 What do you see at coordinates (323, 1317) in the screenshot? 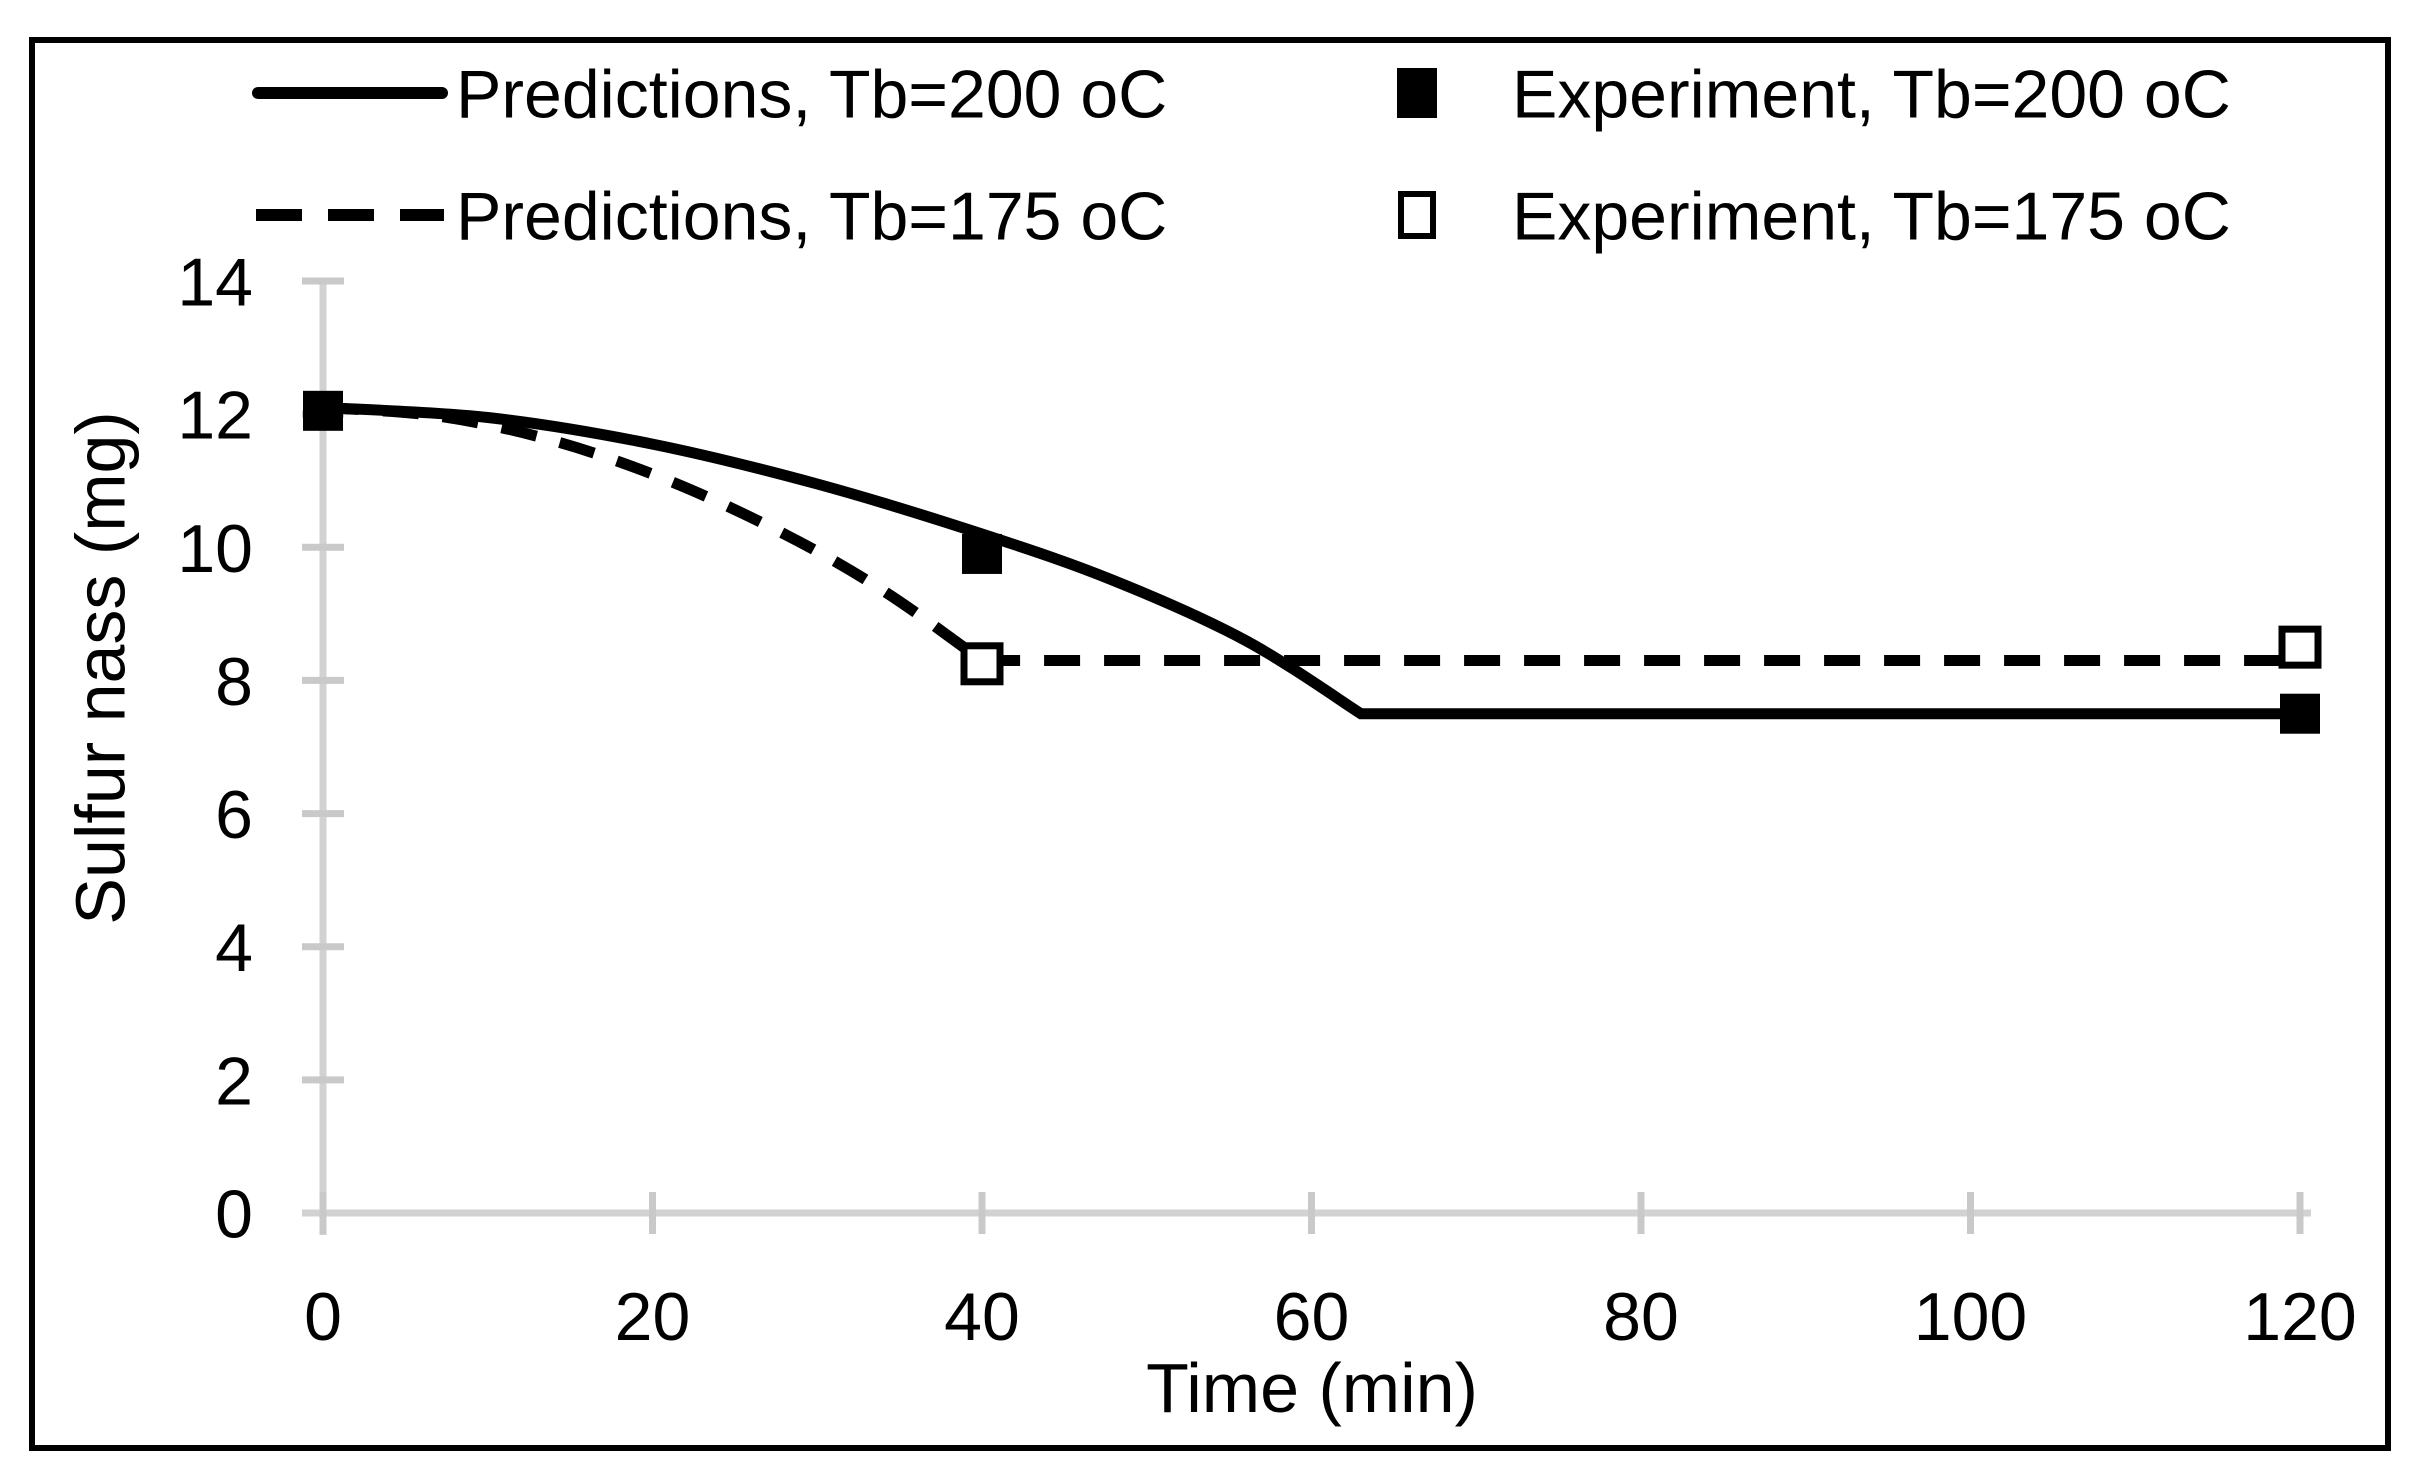
I see `x-tick-label: 0` at bounding box center [323, 1317].